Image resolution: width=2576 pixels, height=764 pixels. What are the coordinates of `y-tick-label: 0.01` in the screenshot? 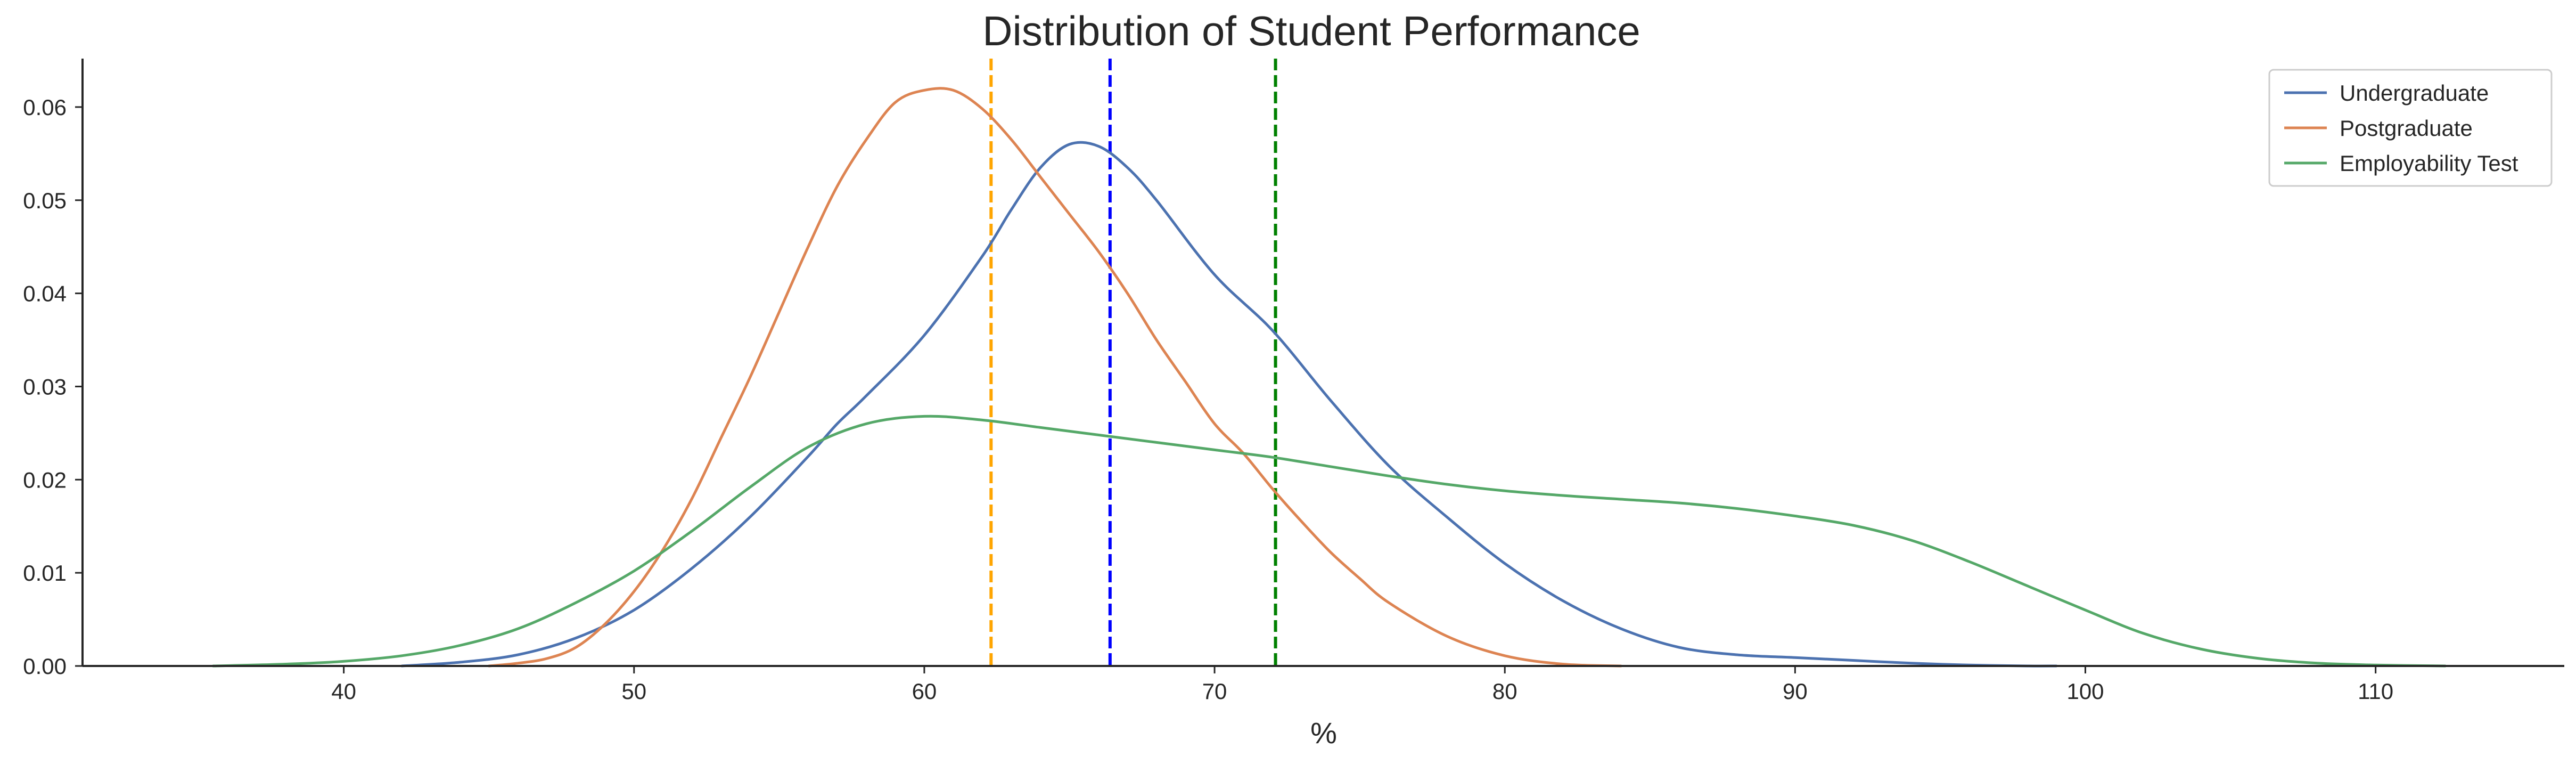 It's located at (45, 573).